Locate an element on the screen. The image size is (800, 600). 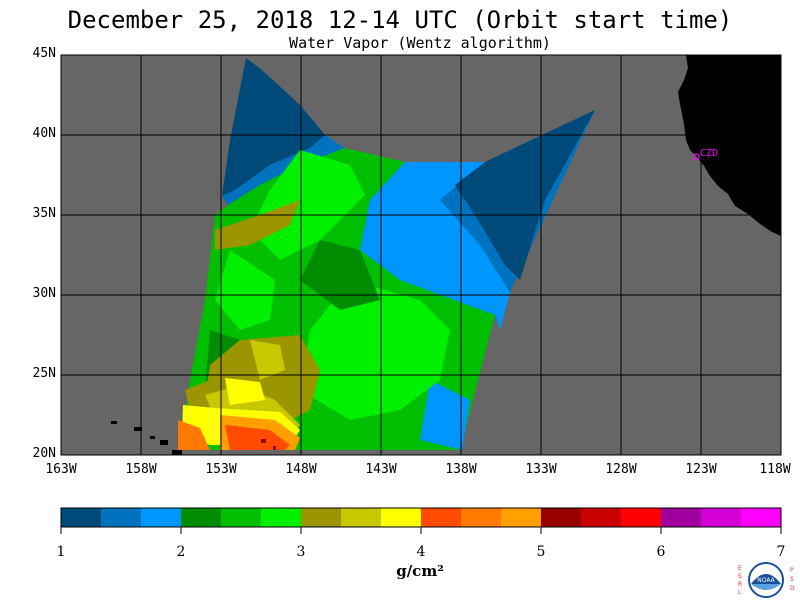
lon-tick-label: 158W is located at coordinates (141, 469).